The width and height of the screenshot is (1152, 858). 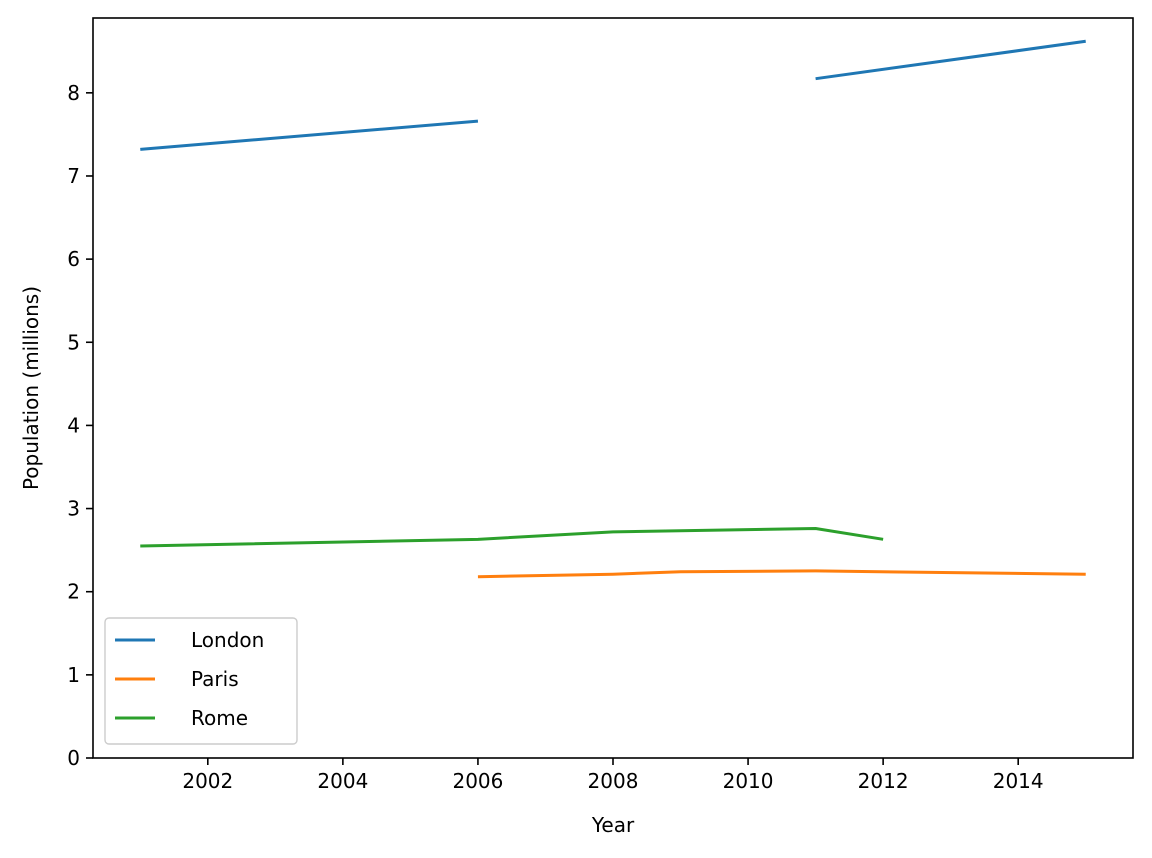 I want to click on legend-box, so click(x=201, y=681).